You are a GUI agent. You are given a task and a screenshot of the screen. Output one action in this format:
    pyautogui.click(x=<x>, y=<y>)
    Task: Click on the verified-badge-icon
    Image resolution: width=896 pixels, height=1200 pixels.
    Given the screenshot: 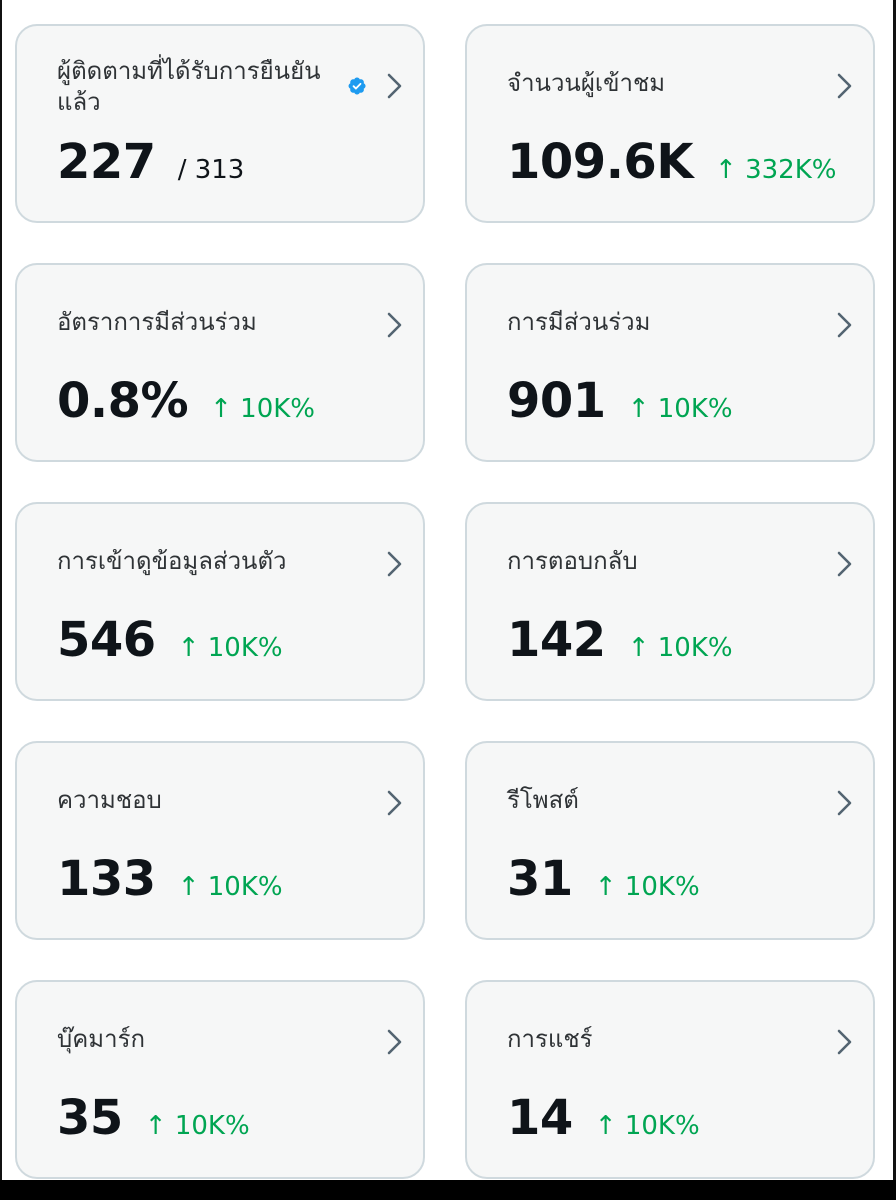 What is the action you would take?
    pyautogui.click(x=357, y=86)
    